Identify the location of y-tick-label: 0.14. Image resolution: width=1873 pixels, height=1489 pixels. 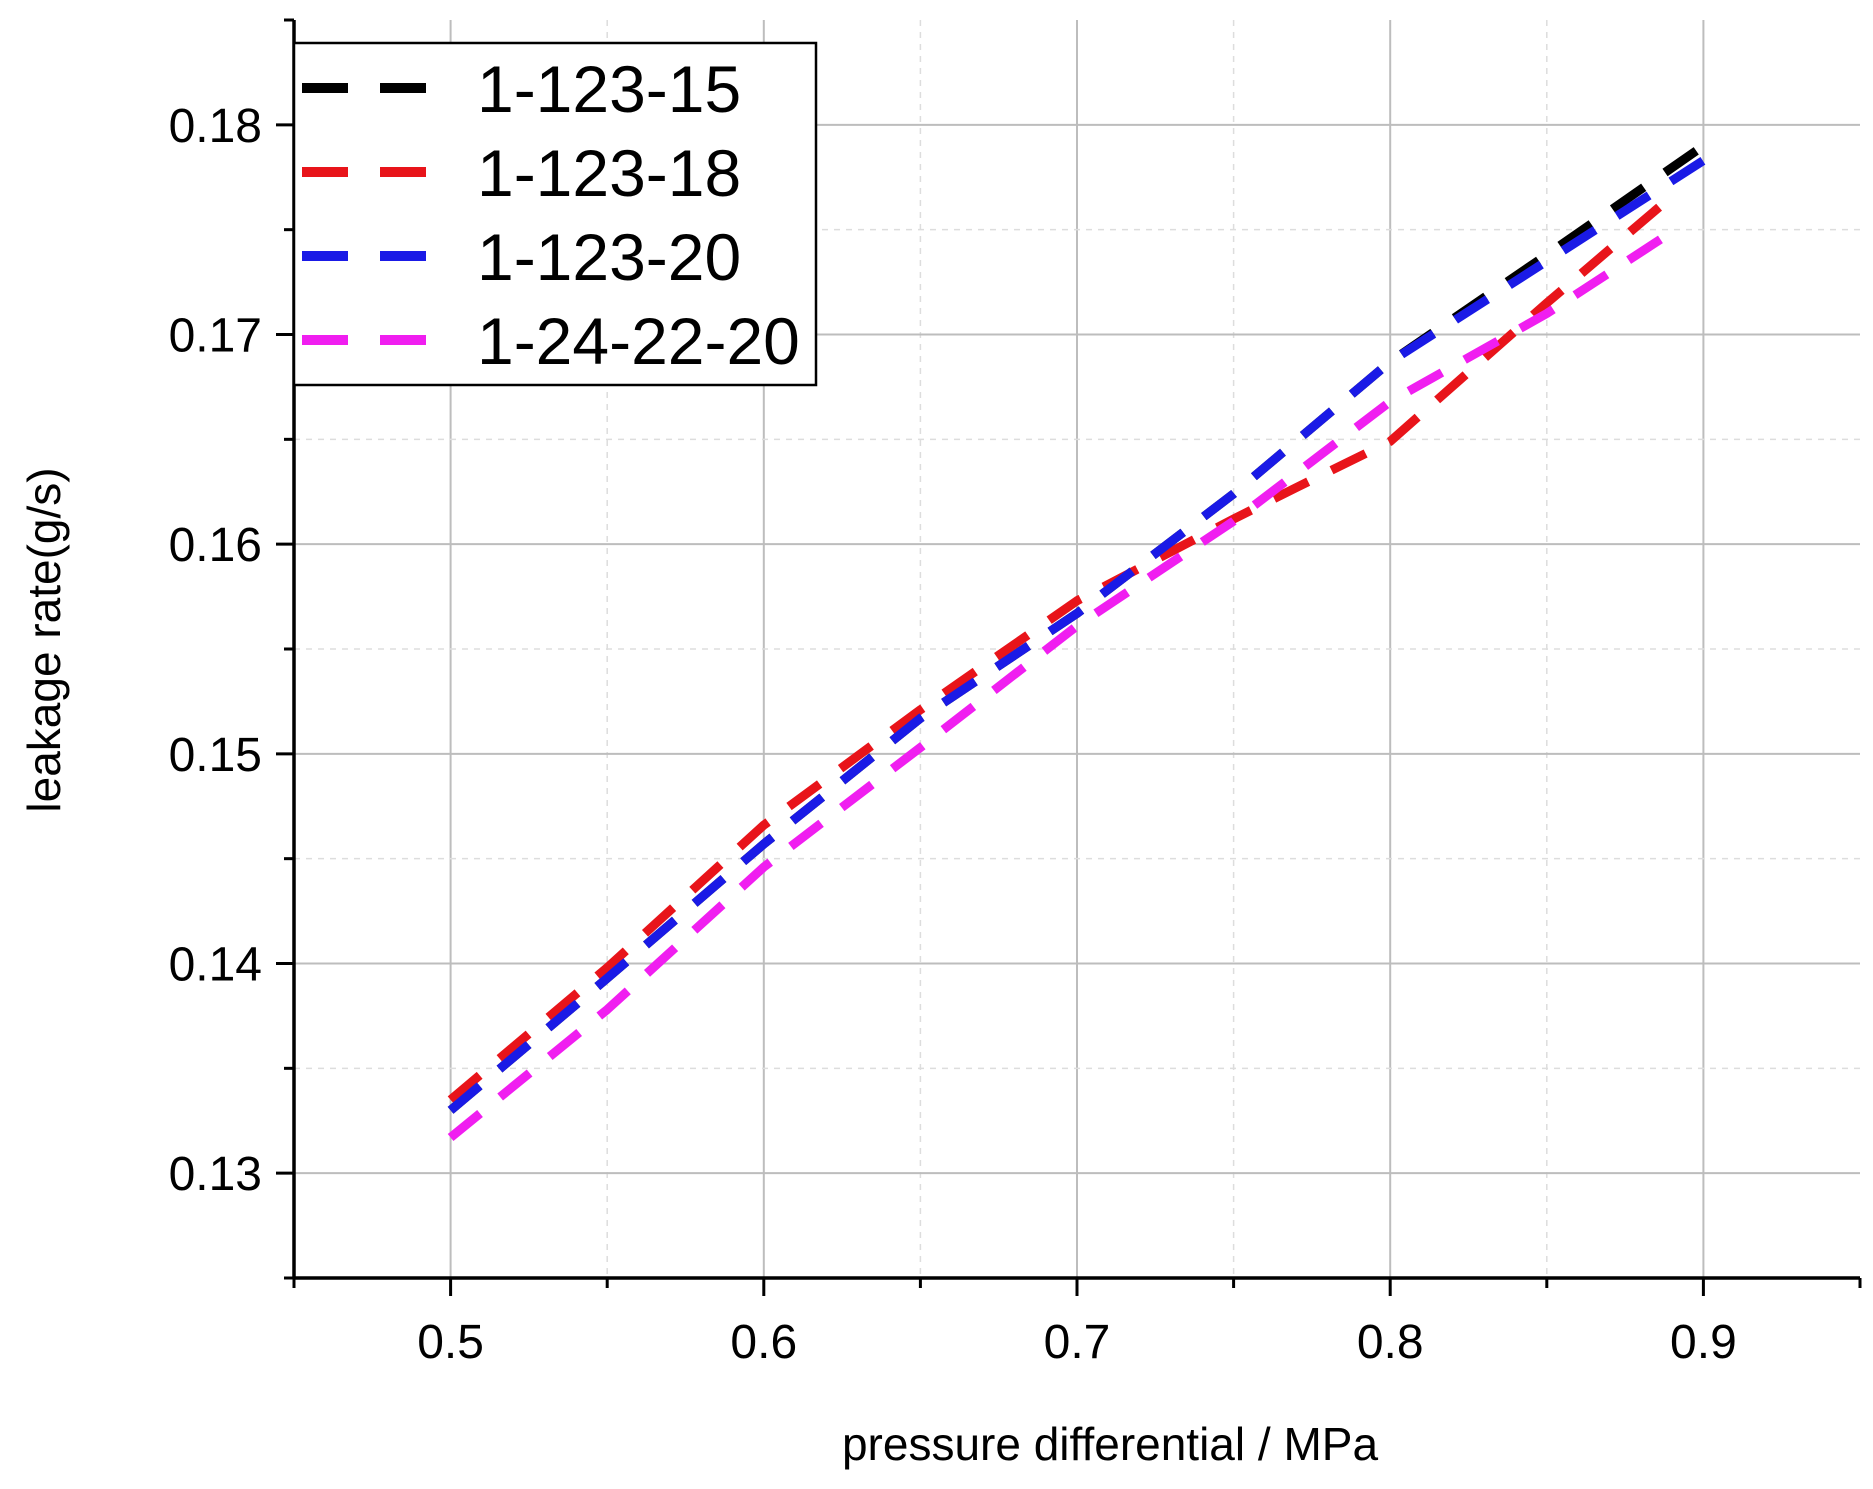
(215, 965).